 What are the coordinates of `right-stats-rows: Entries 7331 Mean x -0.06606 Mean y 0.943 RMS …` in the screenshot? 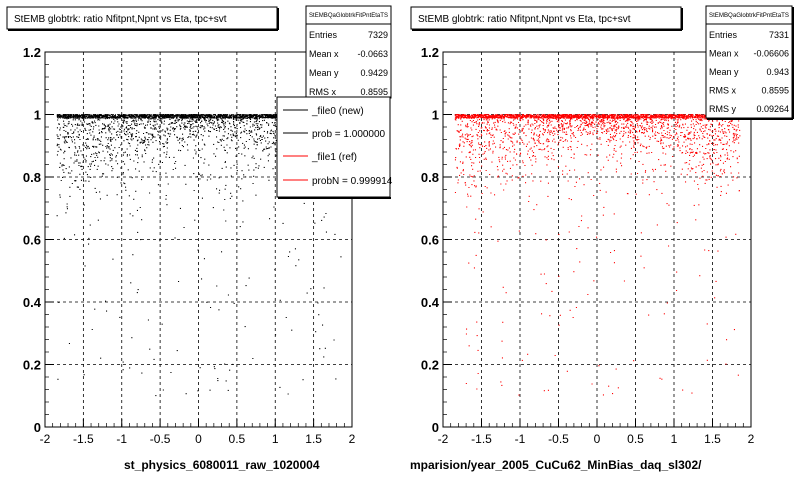 It's located at (749, 72).